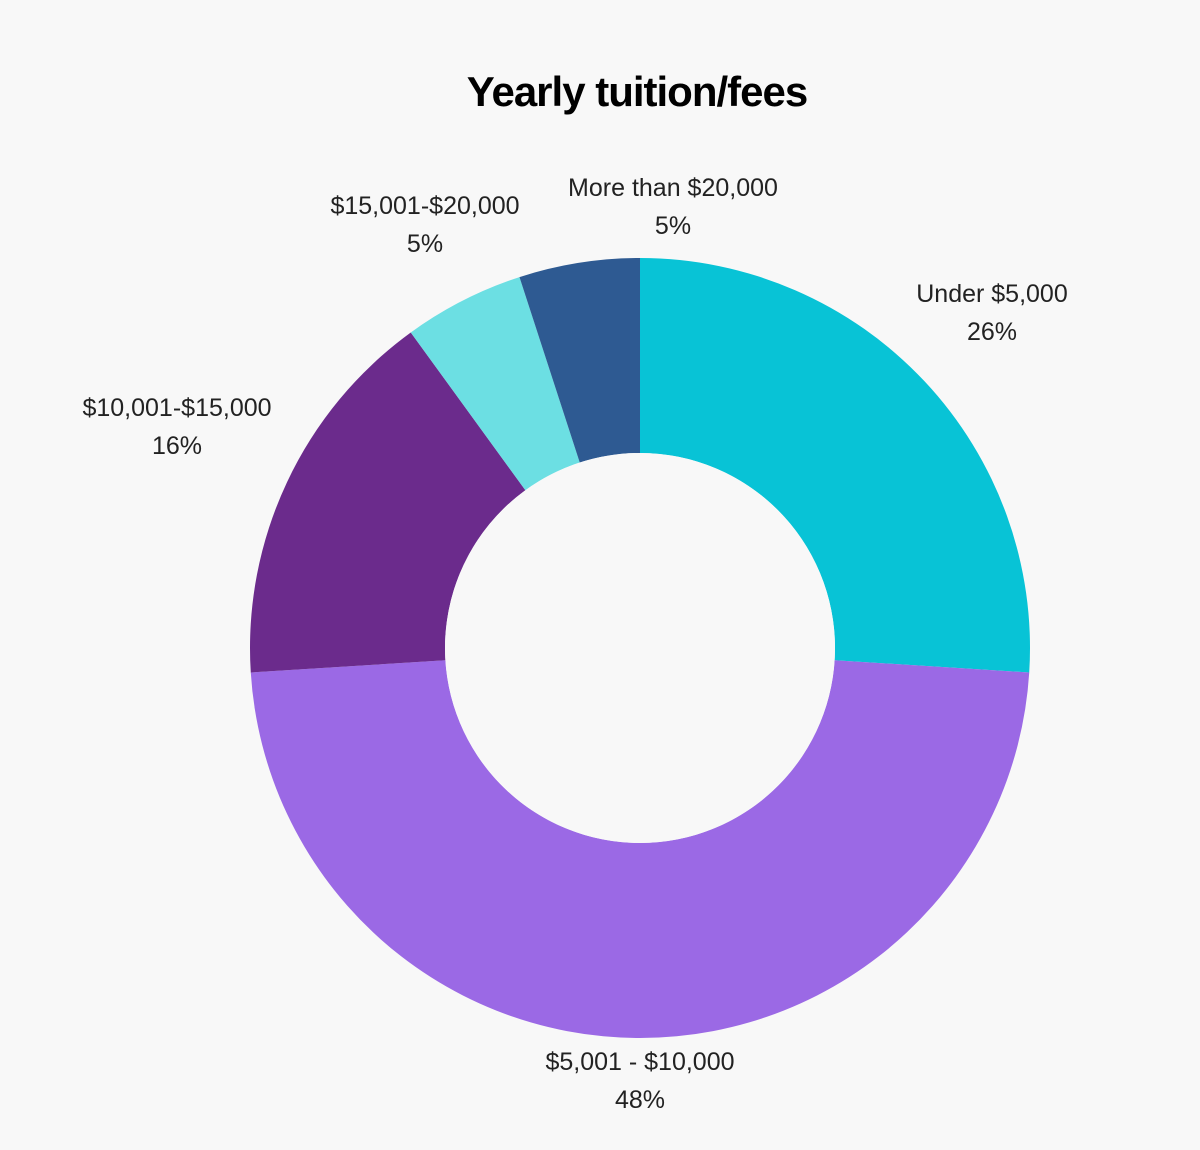 The width and height of the screenshot is (1200, 1150). Describe the element at coordinates (639, 1062) in the screenshot. I see `slice-label-category: $5,001 - $10,000` at that location.